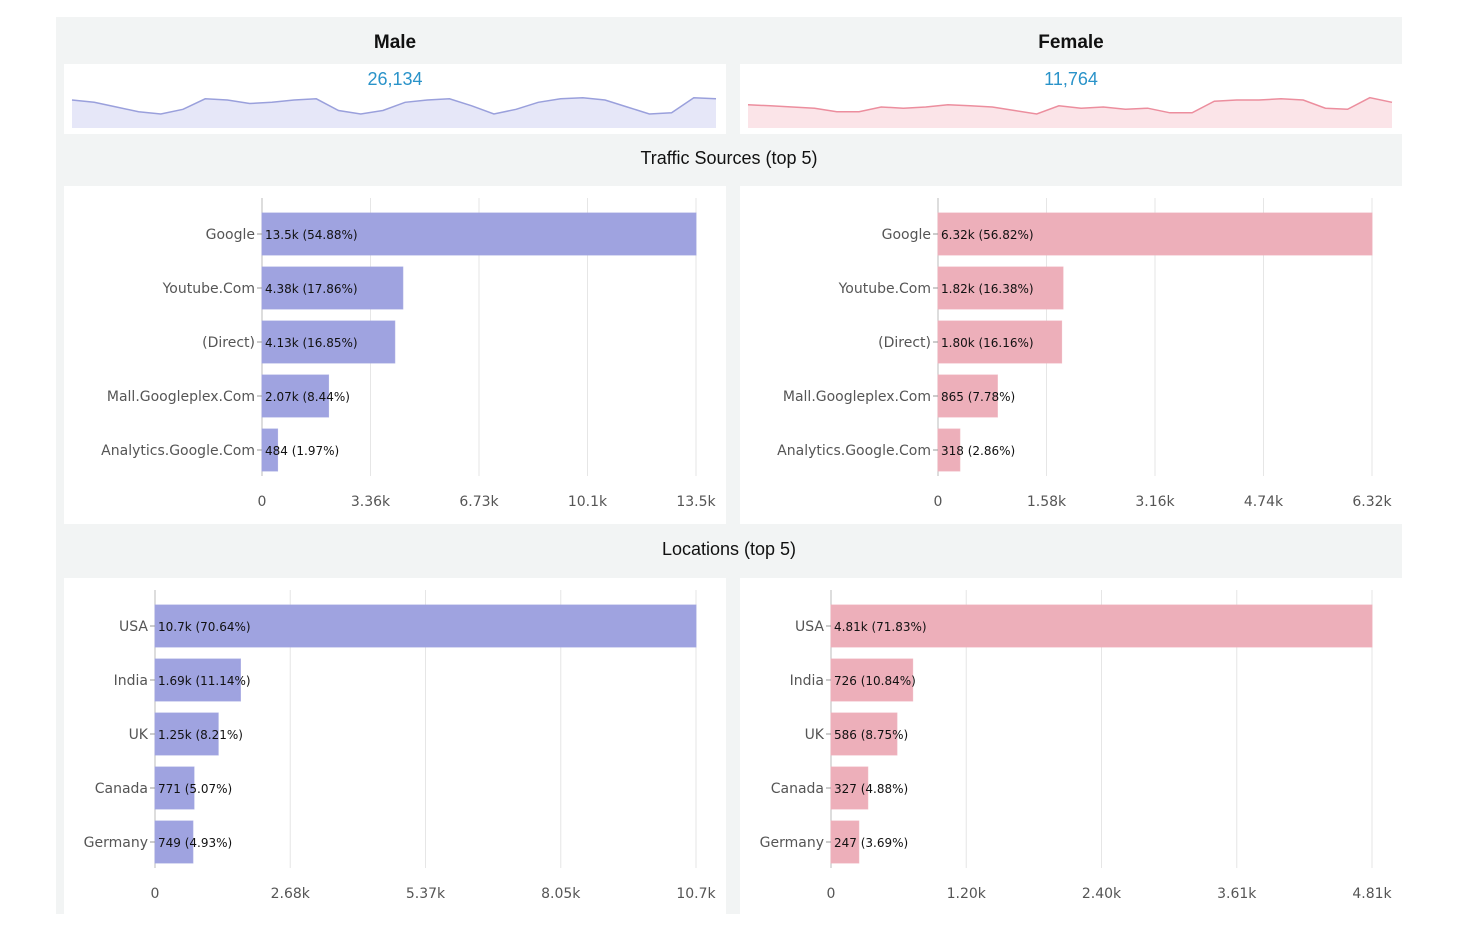 This screenshot has width=1458, height=937. I want to click on female-locations-x-tick-label: 2.40k, so click(1102, 894).